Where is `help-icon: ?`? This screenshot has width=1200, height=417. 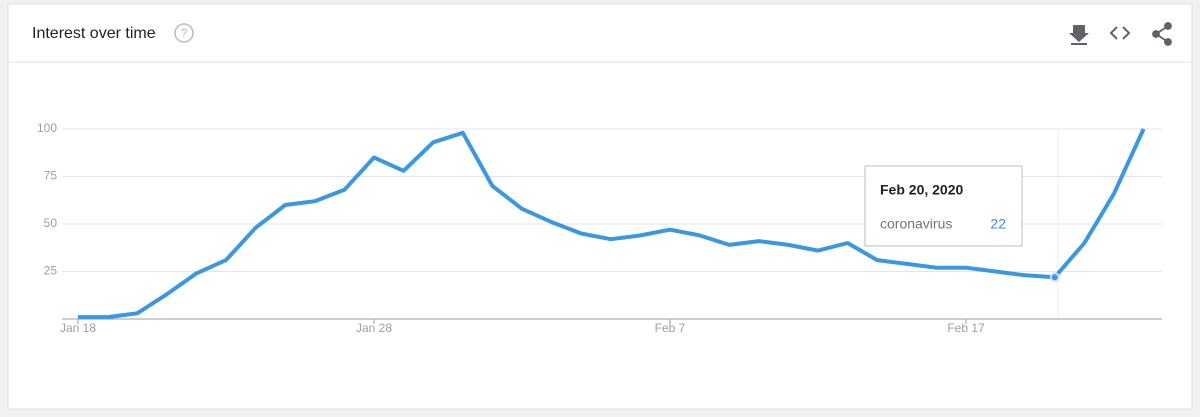 help-icon: ? is located at coordinates (184, 33).